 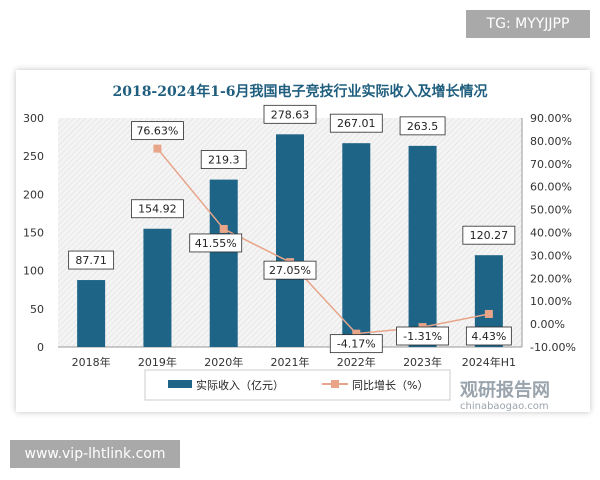 I want to click on legend-bar-swatch, so click(x=180, y=384).